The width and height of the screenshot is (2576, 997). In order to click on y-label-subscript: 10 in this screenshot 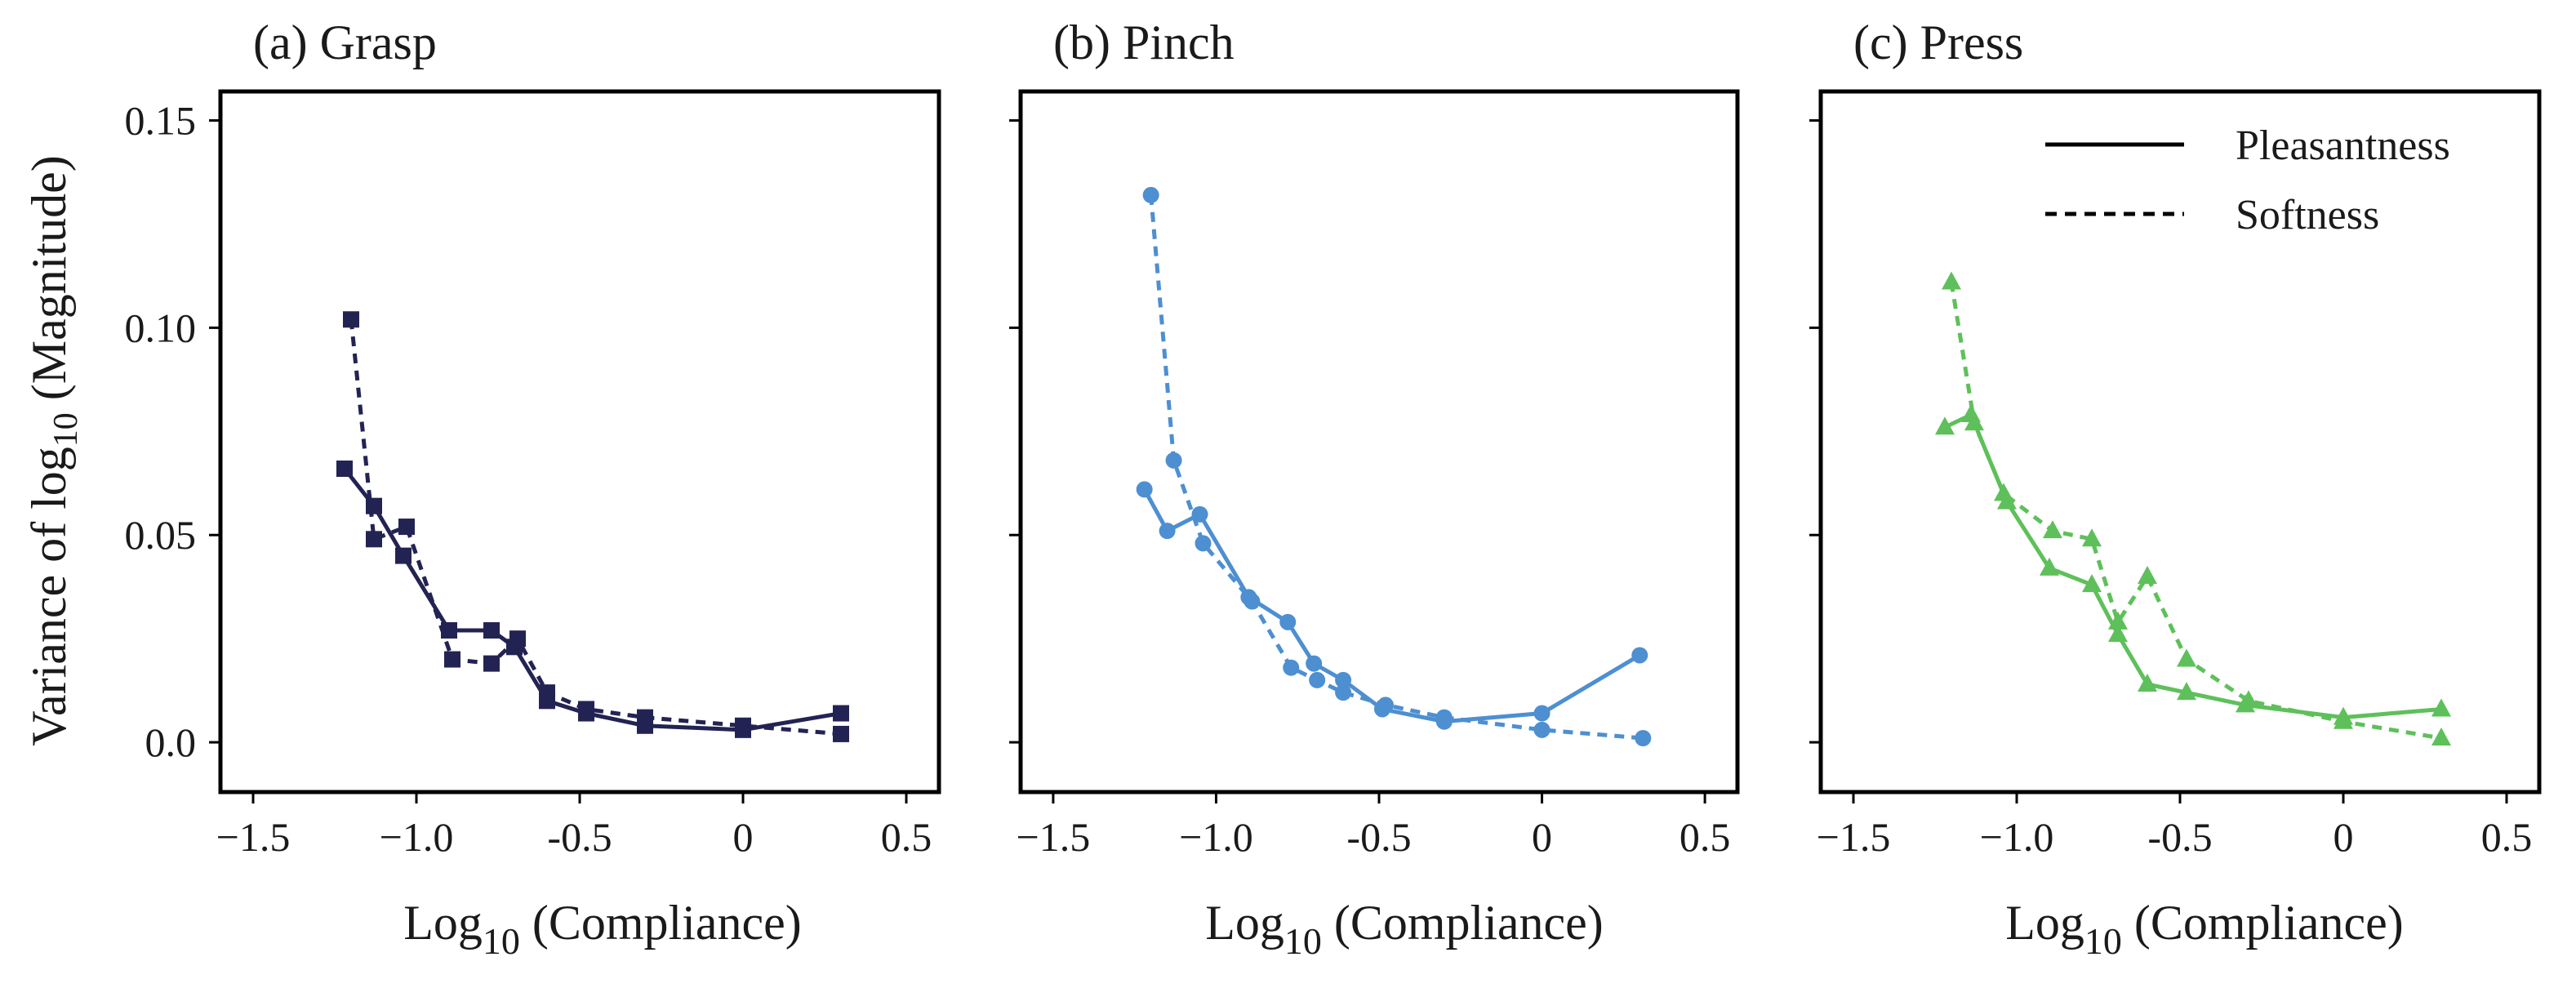, I will do `click(66, 430)`.